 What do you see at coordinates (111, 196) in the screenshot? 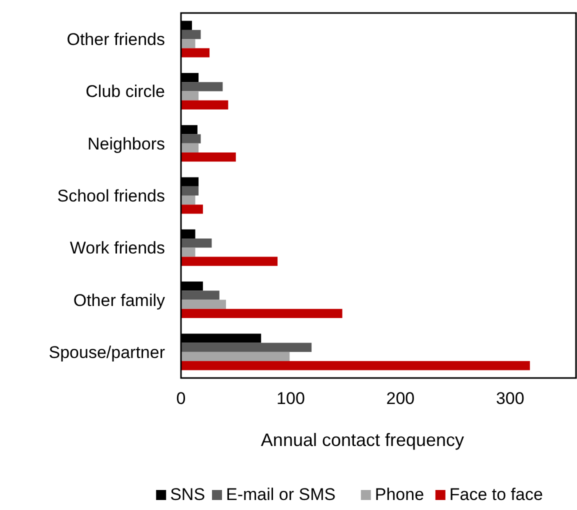
I see `y-tick-label: School friends` at bounding box center [111, 196].